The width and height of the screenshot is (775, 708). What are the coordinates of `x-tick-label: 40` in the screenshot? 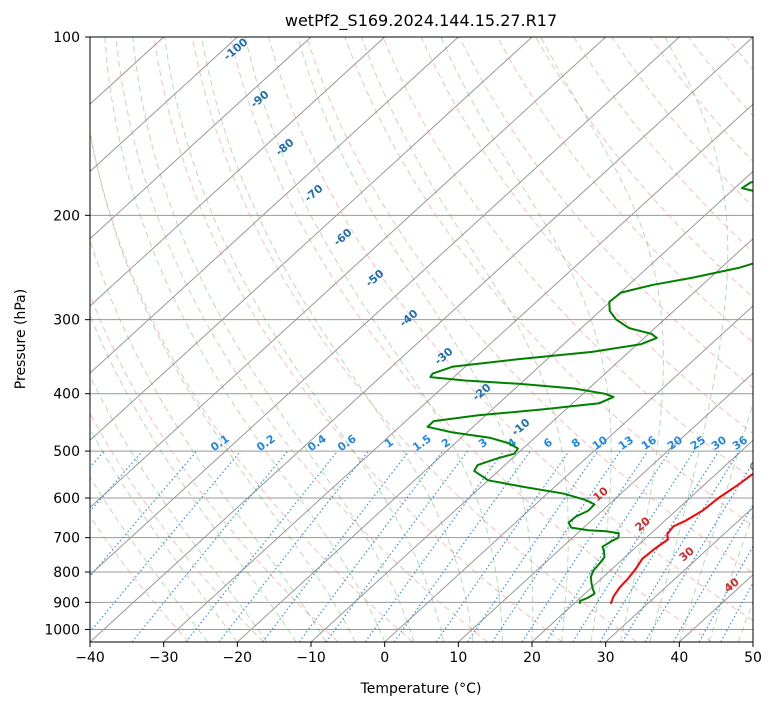 It's located at (679, 658).